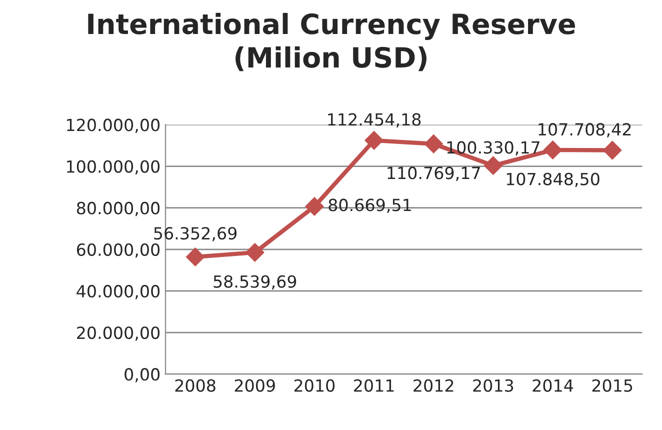 This screenshot has width=662, height=430. Describe the element at coordinates (374, 120) in the screenshot. I see `data-label: 112.454,18` at that location.